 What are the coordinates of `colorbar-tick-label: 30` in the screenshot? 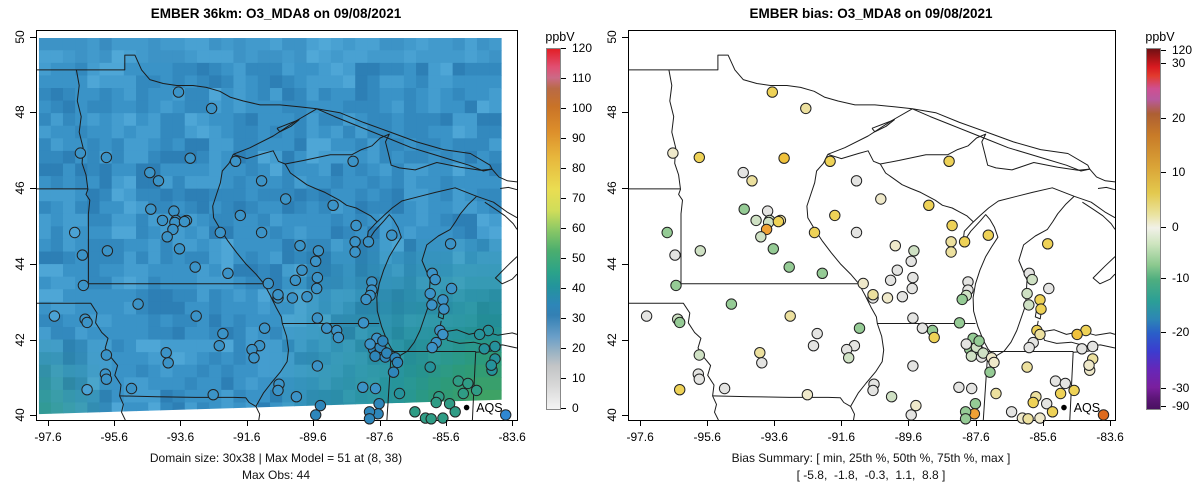 It's located at (1179, 63).